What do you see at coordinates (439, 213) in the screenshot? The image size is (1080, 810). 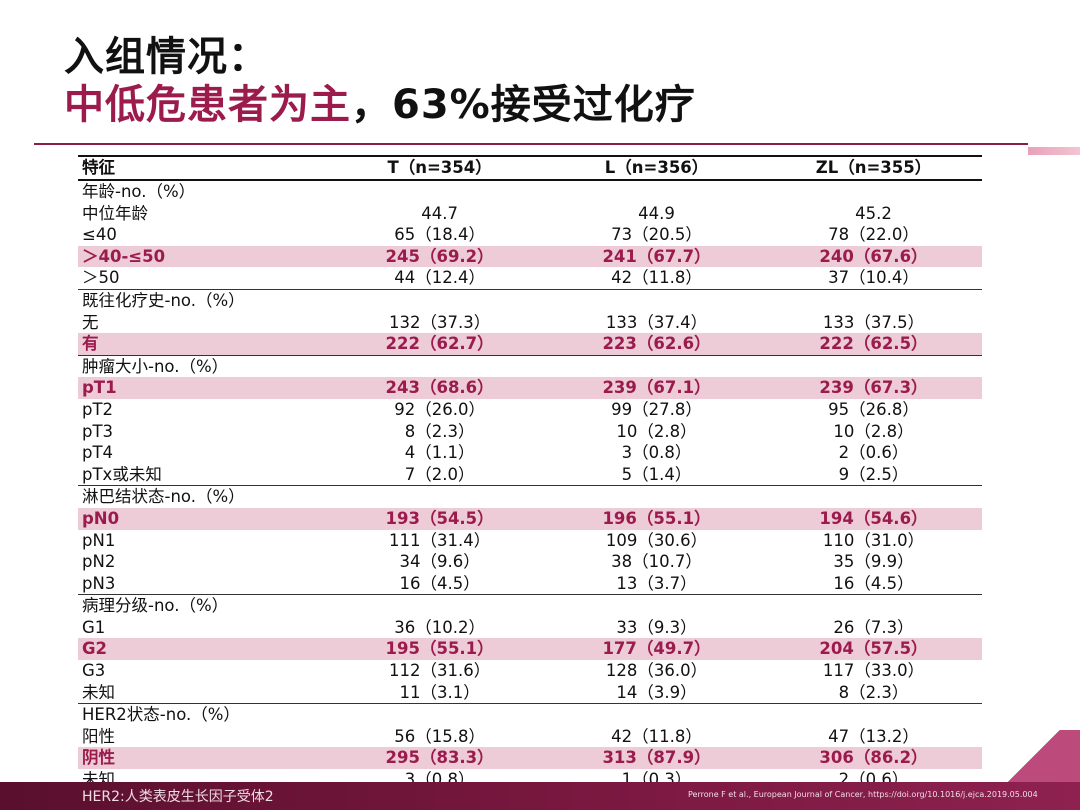 I see `row-value: 44.7` at bounding box center [439, 213].